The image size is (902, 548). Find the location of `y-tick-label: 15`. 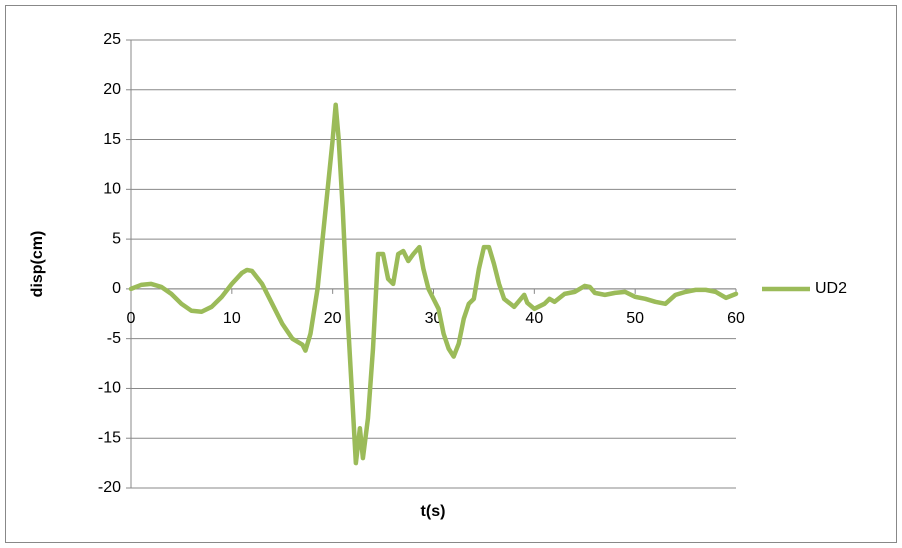

y-tick-label: 15 is located at coordinates (112, 139).